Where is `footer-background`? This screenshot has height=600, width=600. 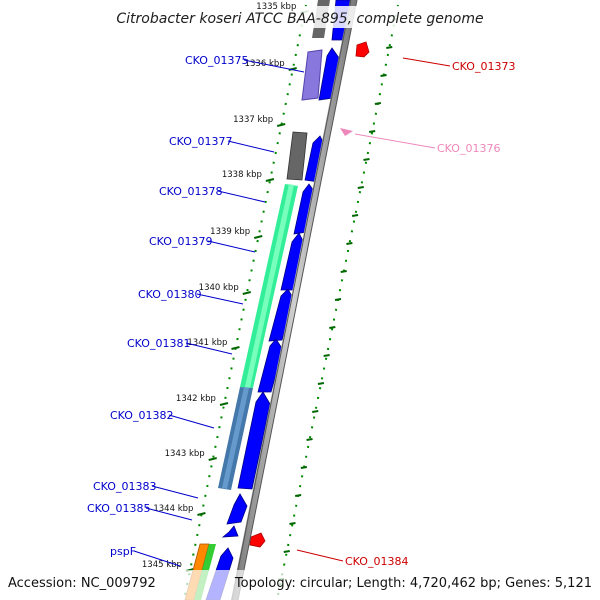
footer-background is located at coordinates (300, 585).